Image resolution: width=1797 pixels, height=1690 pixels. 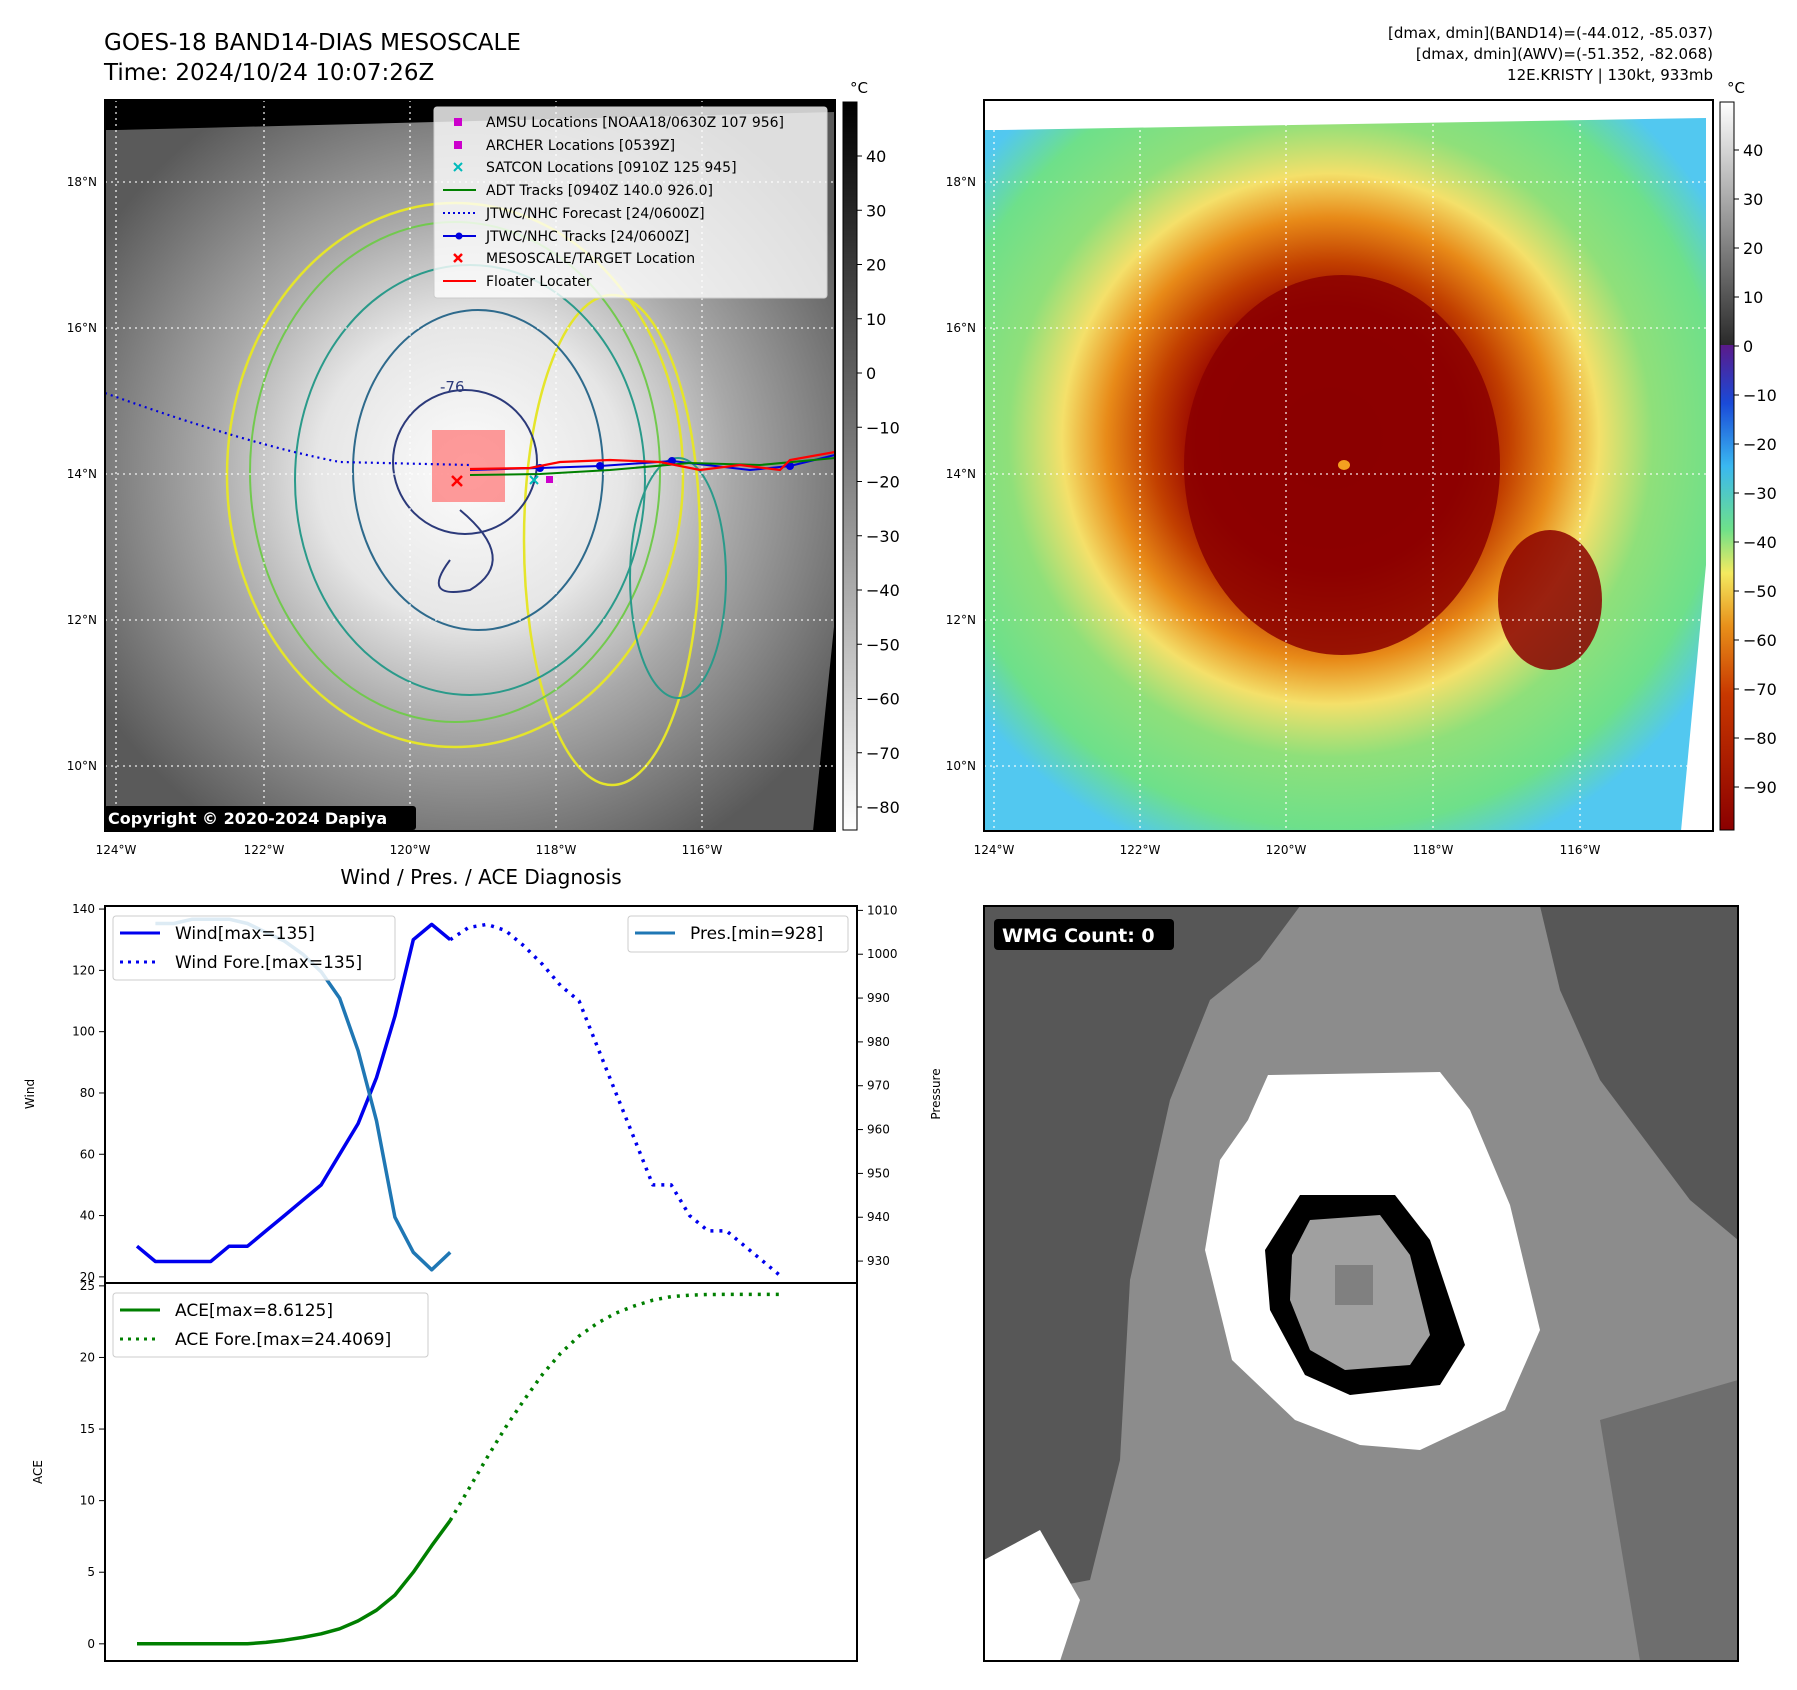 What do you see at coordinates (1736, 88) in the screenshot?
I see `colorbar-right-unit: °C` at bounding box center [1736, 88].